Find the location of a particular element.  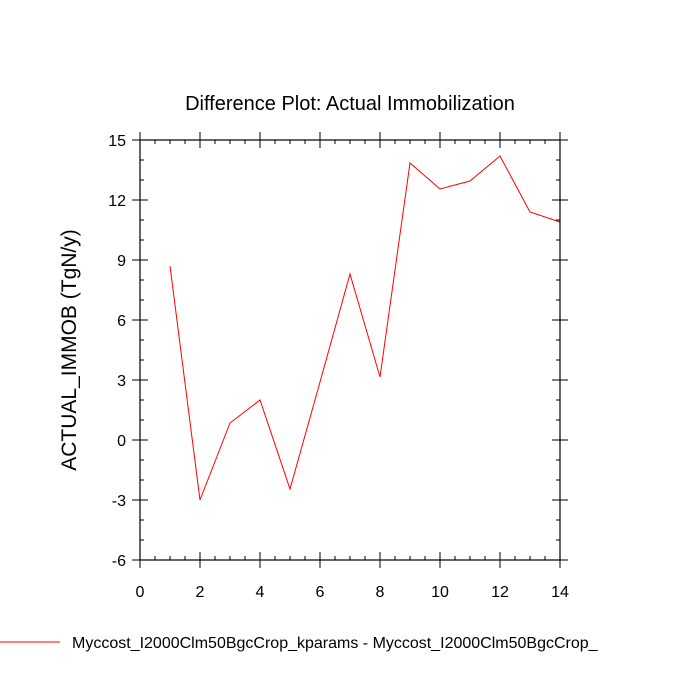

y-tick-label: 12 is located at coordinates (117, 201).